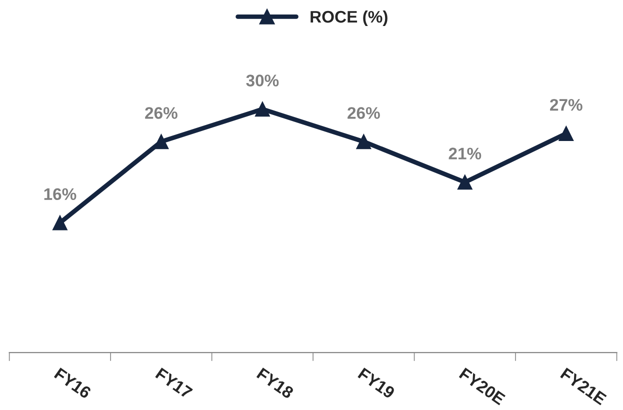 The height and width of the screenshot is (410, 623). Describe the element at coordinates (465, 154) in the screenshot. I see `data-label: 21%` at that location.